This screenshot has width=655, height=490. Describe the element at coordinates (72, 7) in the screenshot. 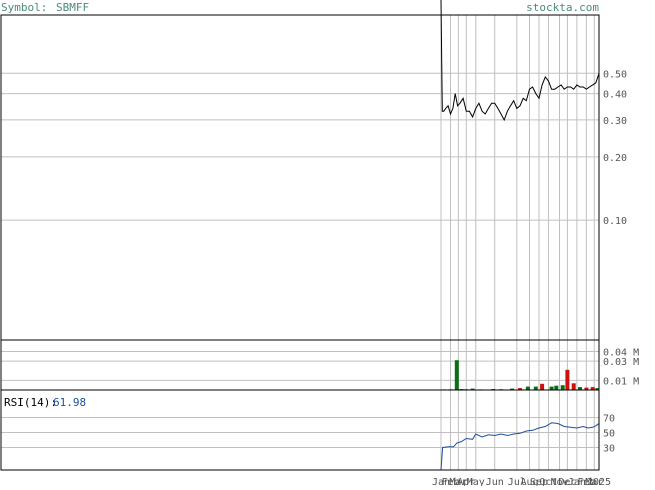

I see `symbol-value: SBMFF` at that location.